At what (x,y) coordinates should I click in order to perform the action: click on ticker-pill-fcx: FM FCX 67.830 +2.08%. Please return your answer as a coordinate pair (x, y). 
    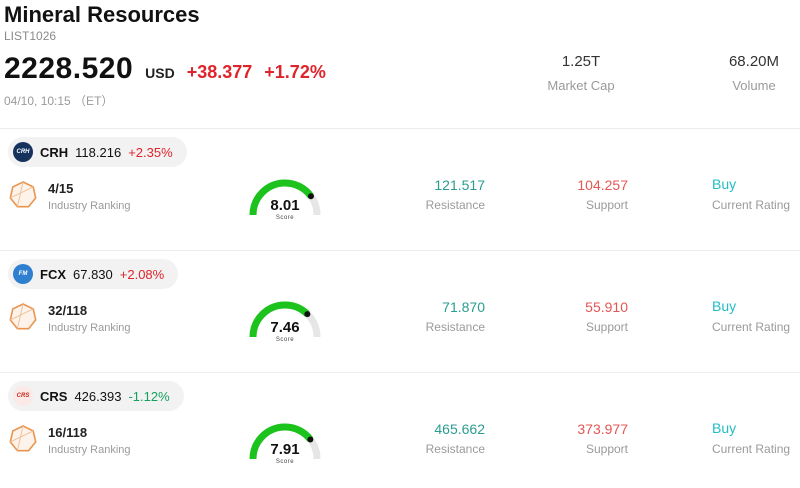
    Looking at the image, I should click on (93, 274).